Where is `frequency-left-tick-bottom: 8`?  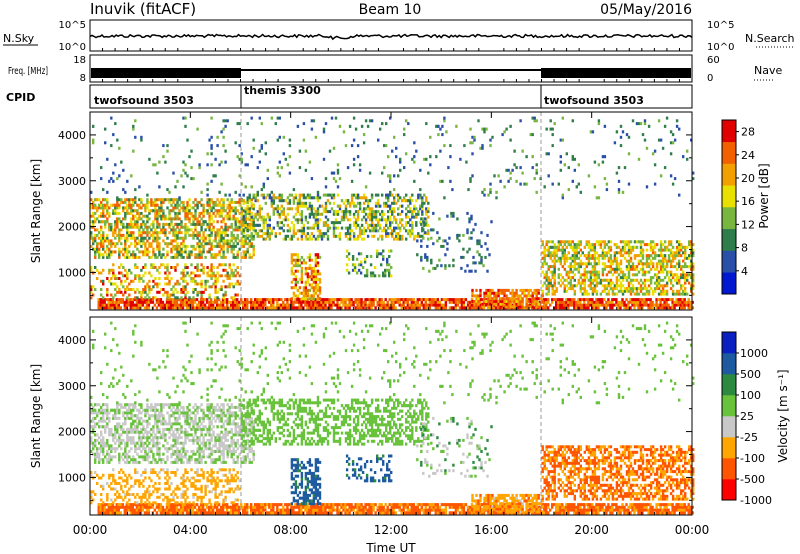 frequency-left-tick-bottom: 8 is located at coordinates (83, 78).